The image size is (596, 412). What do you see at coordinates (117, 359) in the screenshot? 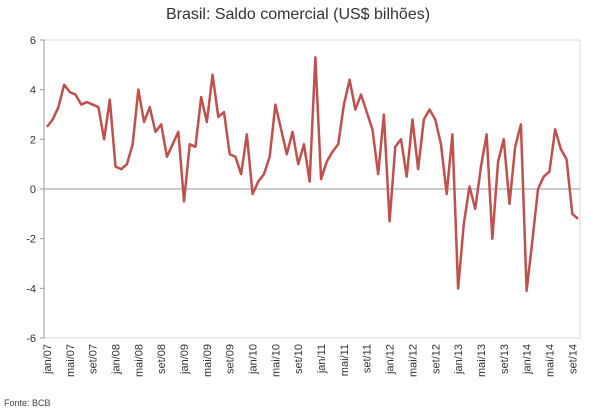
I see `x-tick-label: jan/08` at bounding box center [117, 359].